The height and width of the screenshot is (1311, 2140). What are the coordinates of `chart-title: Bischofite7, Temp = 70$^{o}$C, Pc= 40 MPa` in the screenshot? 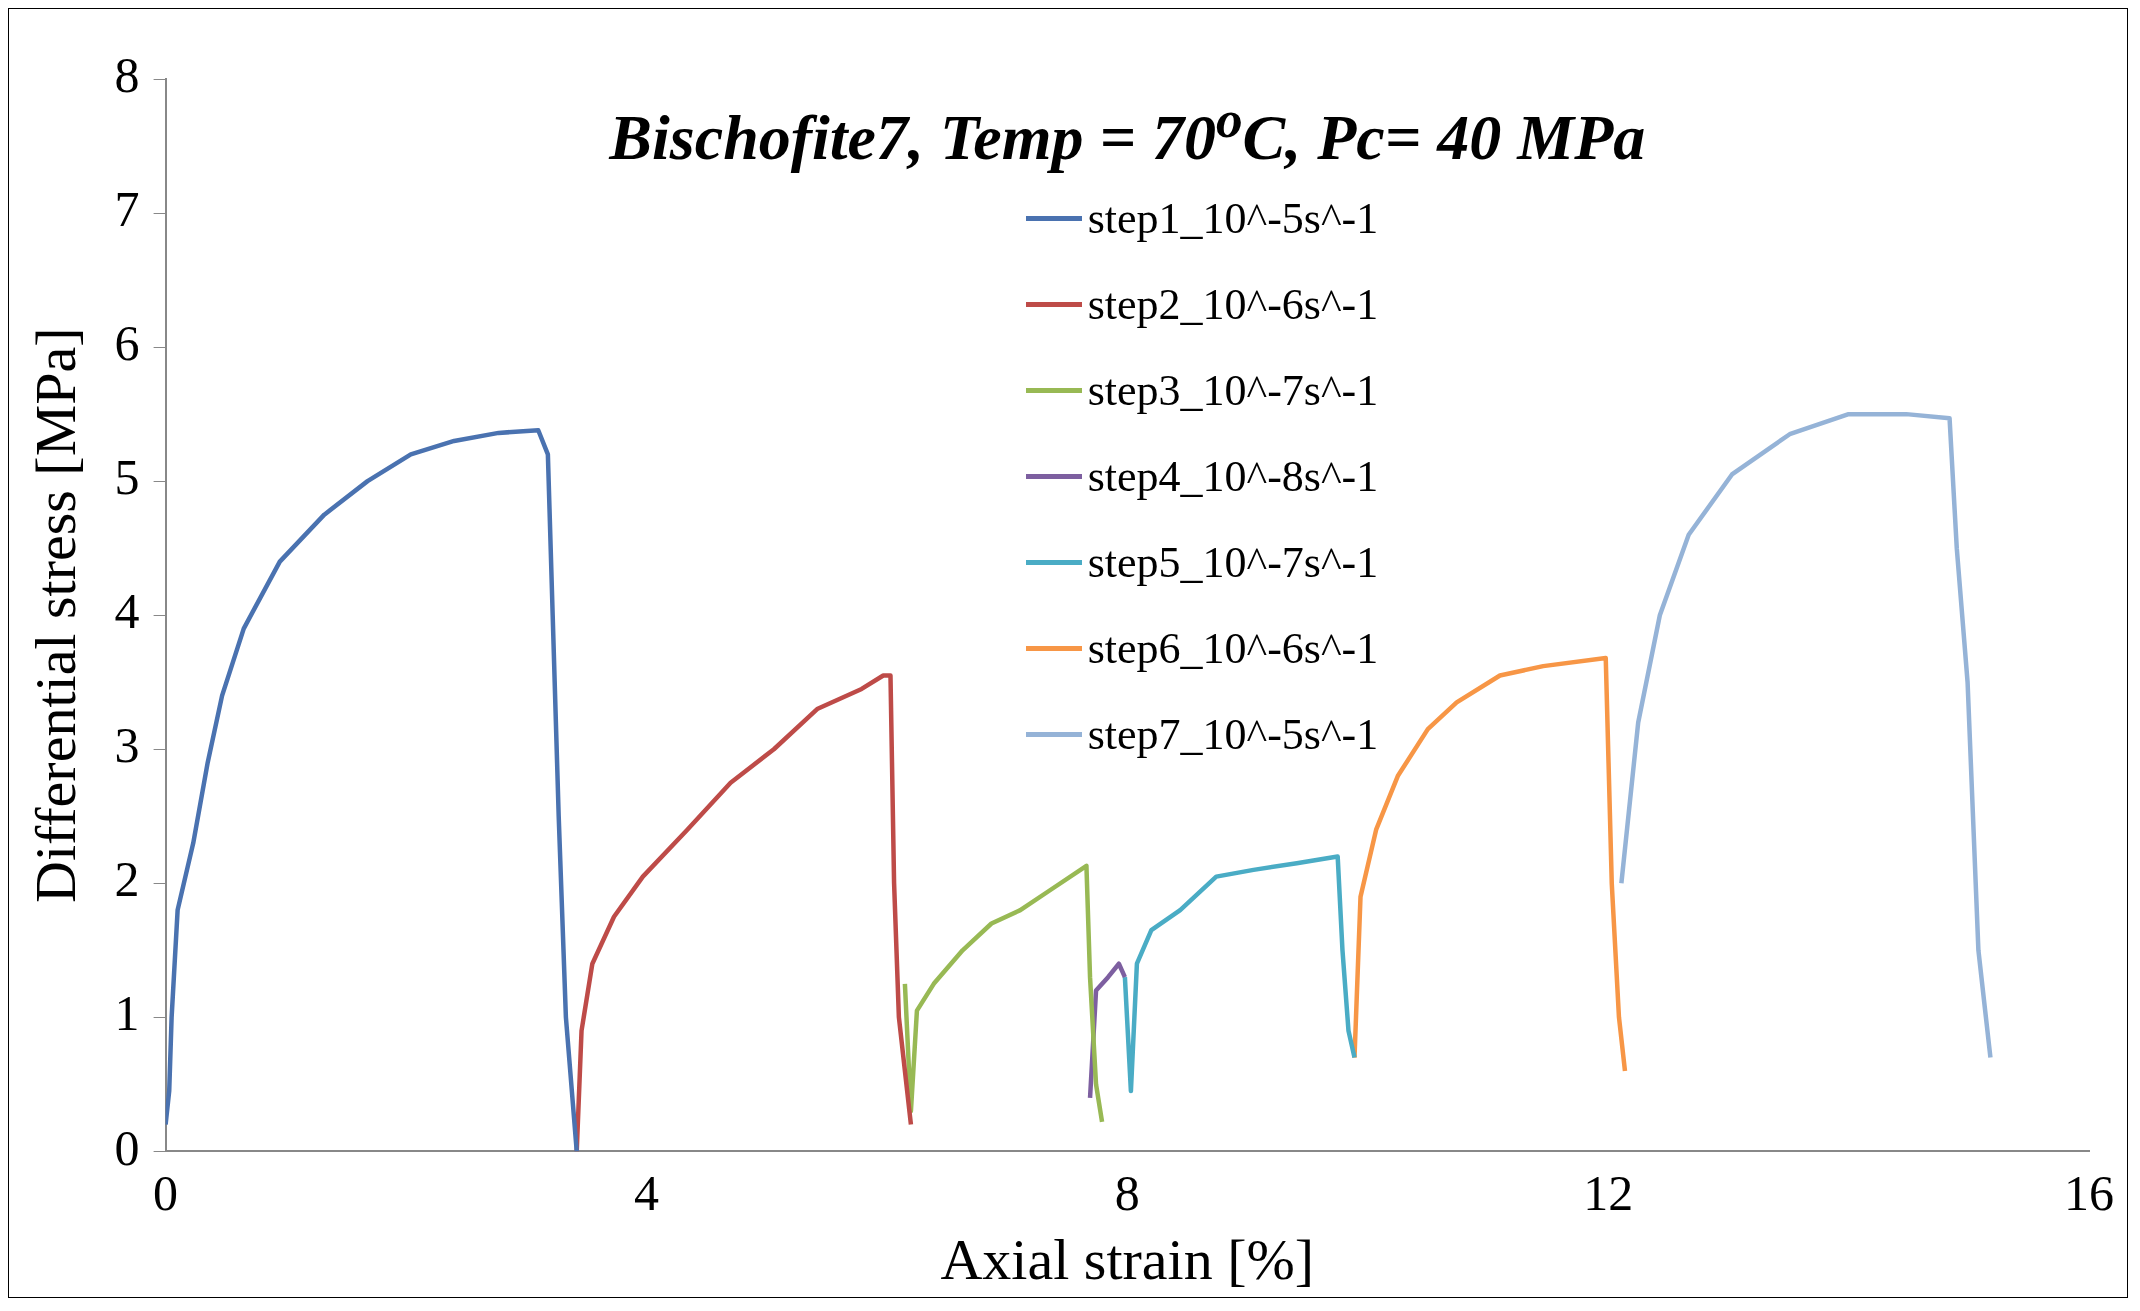 It's located at (1127, 132).